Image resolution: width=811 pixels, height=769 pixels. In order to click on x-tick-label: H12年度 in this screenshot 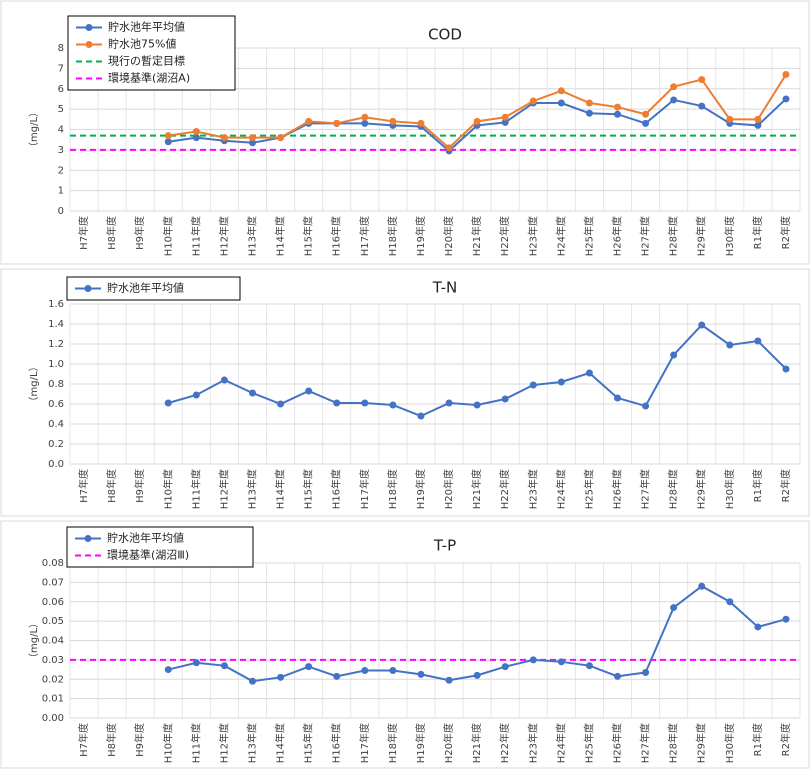, I will do `click(223, 743)`.